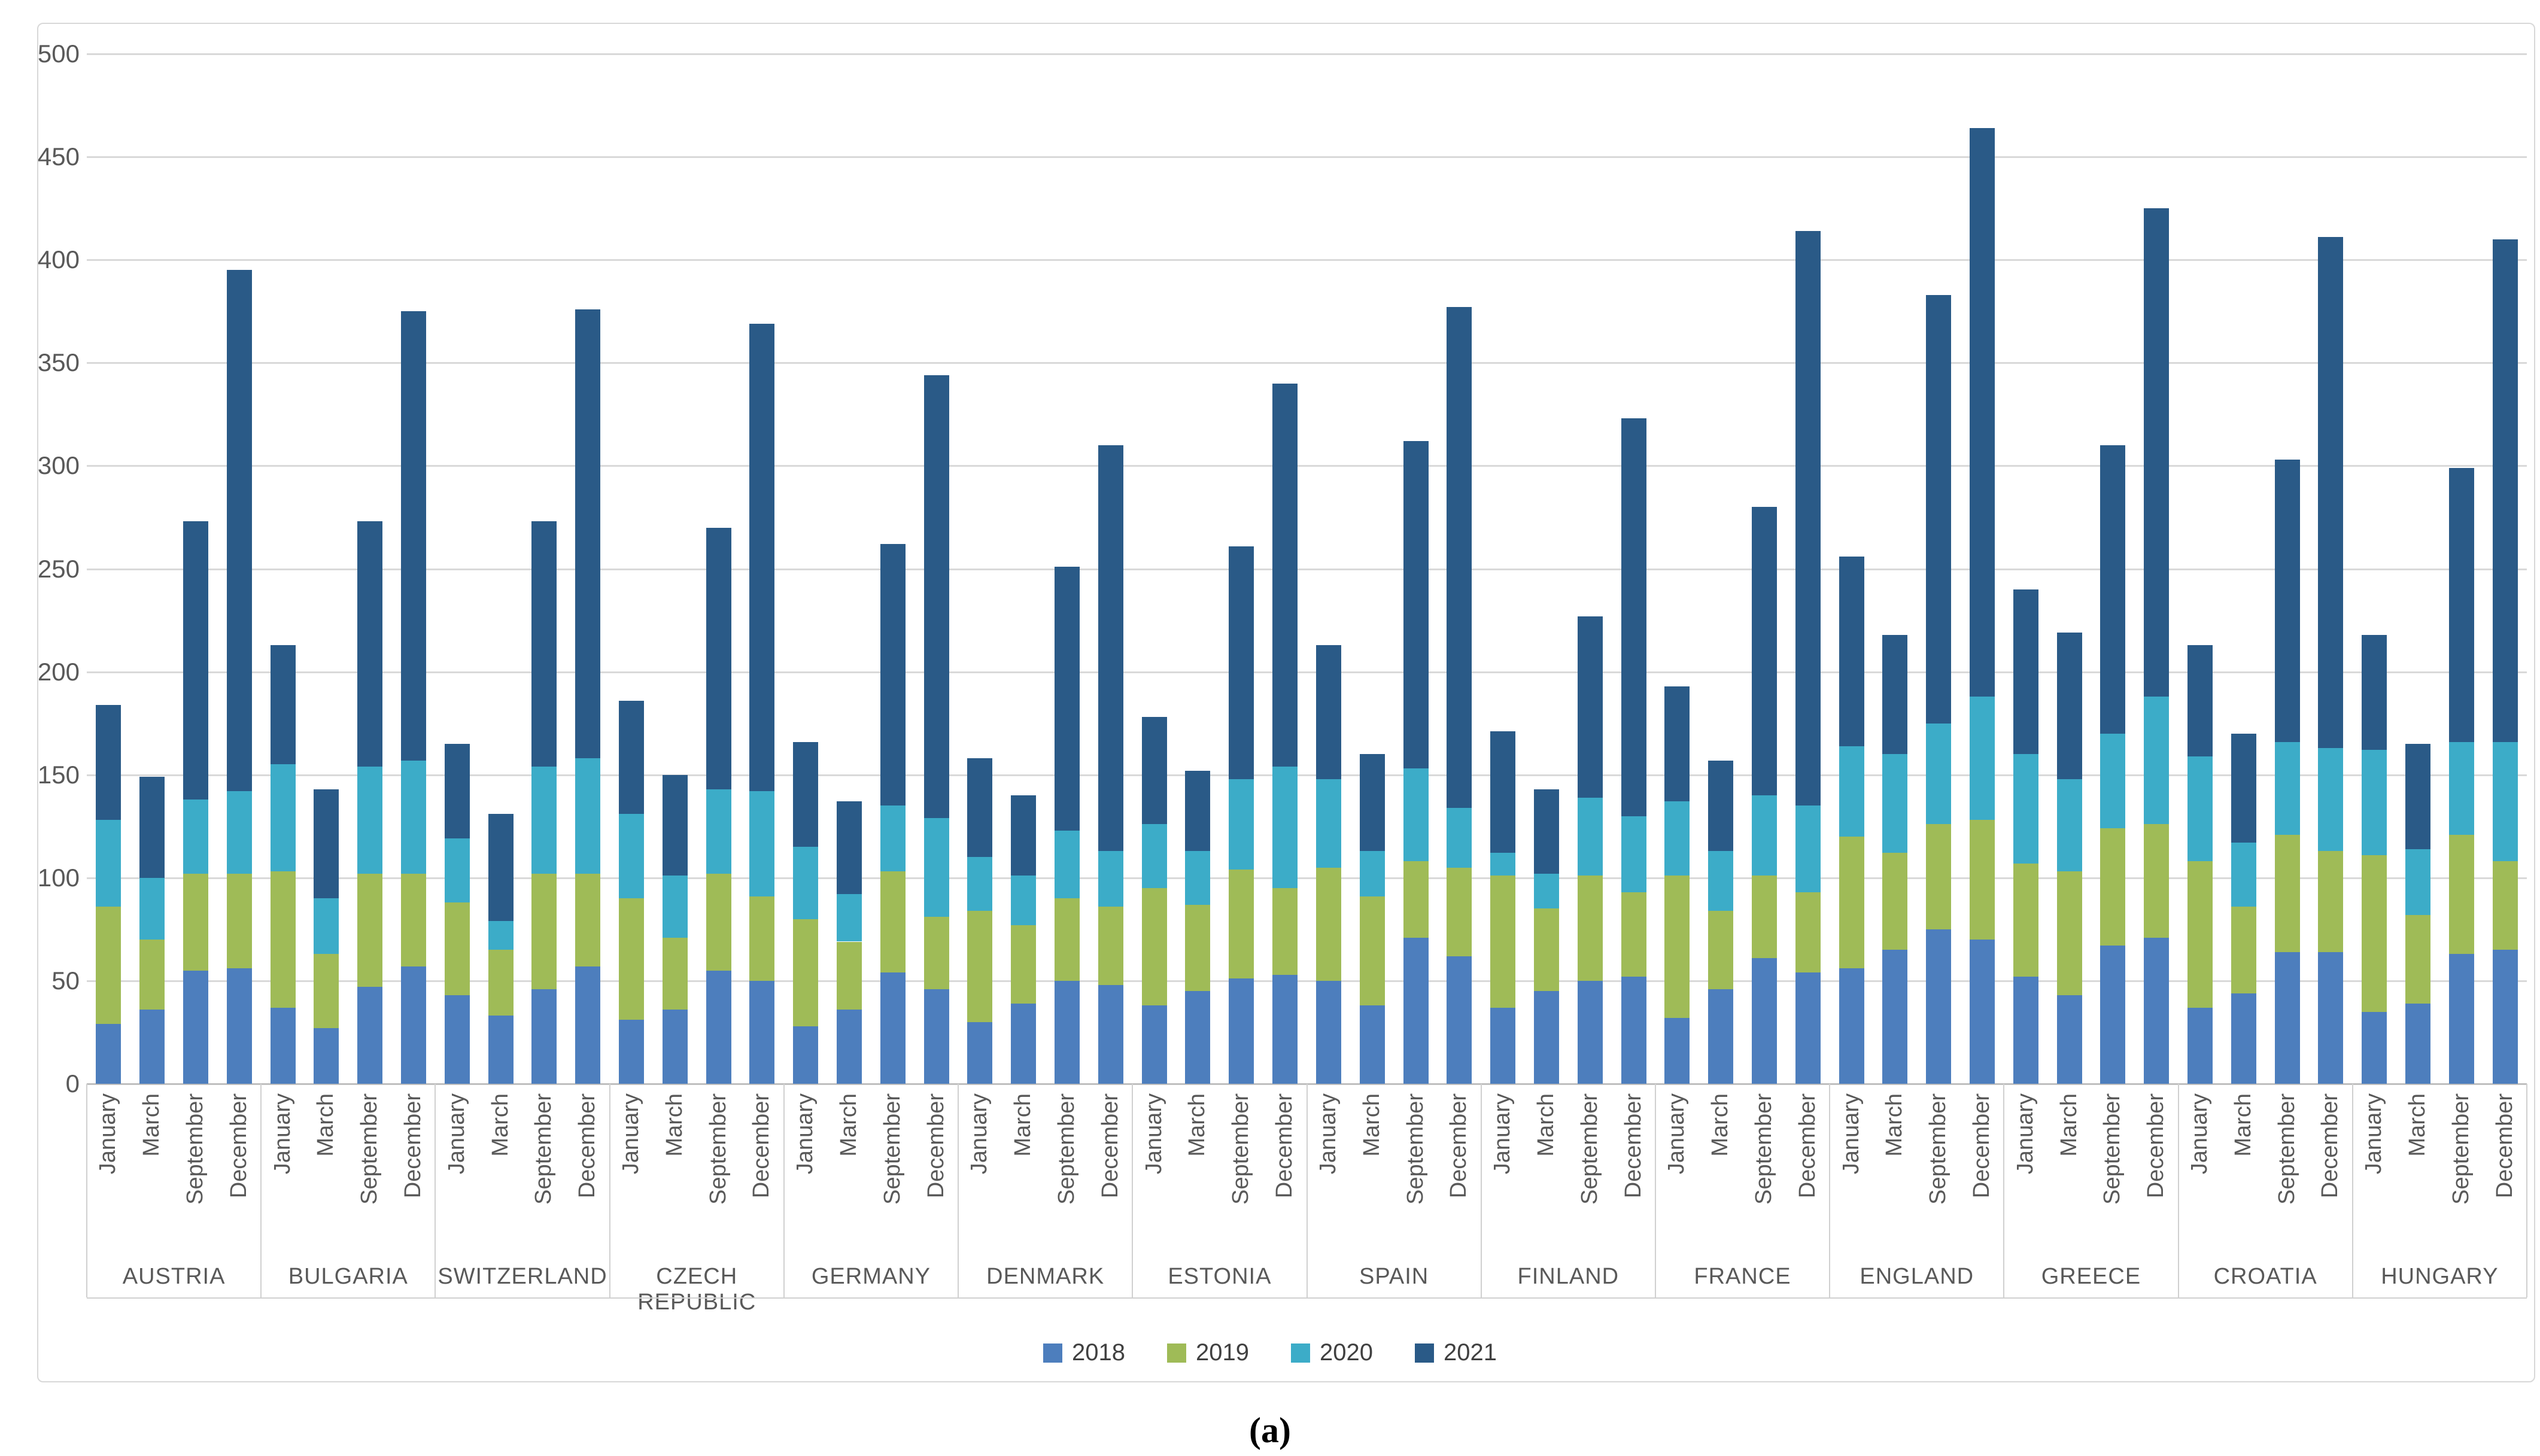 The height and width of the screenshot is (1456, 2540). Describe the element at coordinates (1220, 1276) in the screenshot. I see `country-label: ESTONIA` at that location.